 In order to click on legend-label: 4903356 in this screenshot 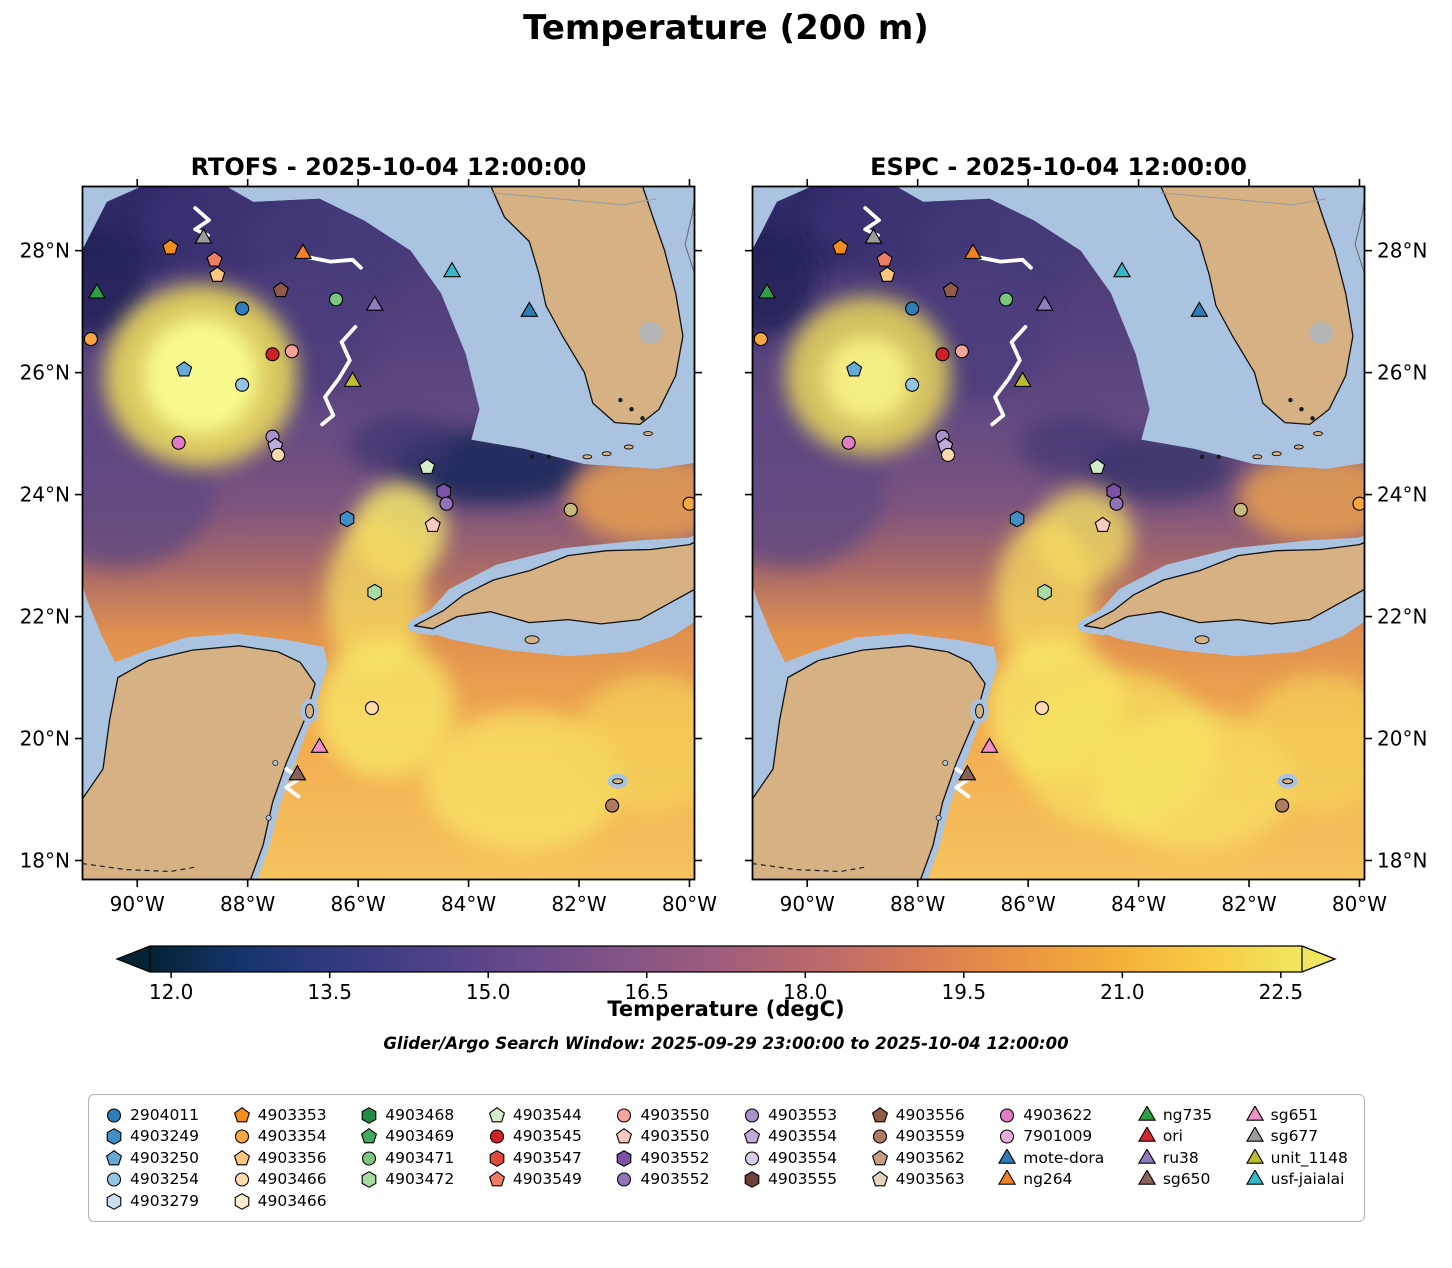, I will do `click(292, 1157)`.